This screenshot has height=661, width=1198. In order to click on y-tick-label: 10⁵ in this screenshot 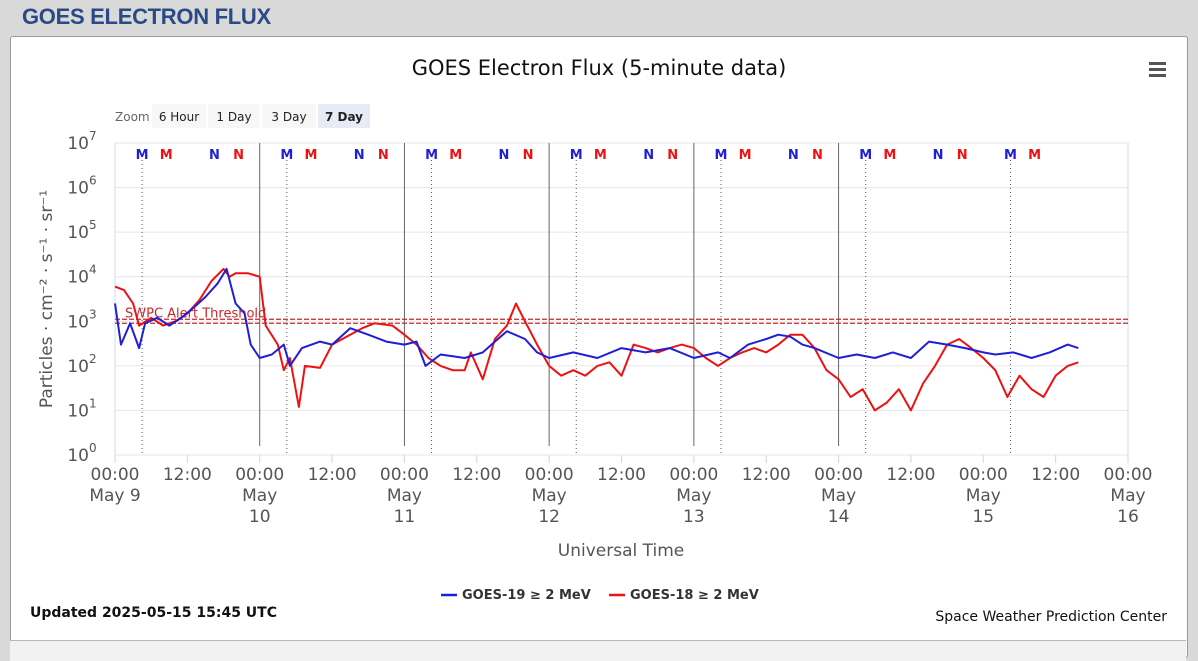, I will do `click(81, 230)`.